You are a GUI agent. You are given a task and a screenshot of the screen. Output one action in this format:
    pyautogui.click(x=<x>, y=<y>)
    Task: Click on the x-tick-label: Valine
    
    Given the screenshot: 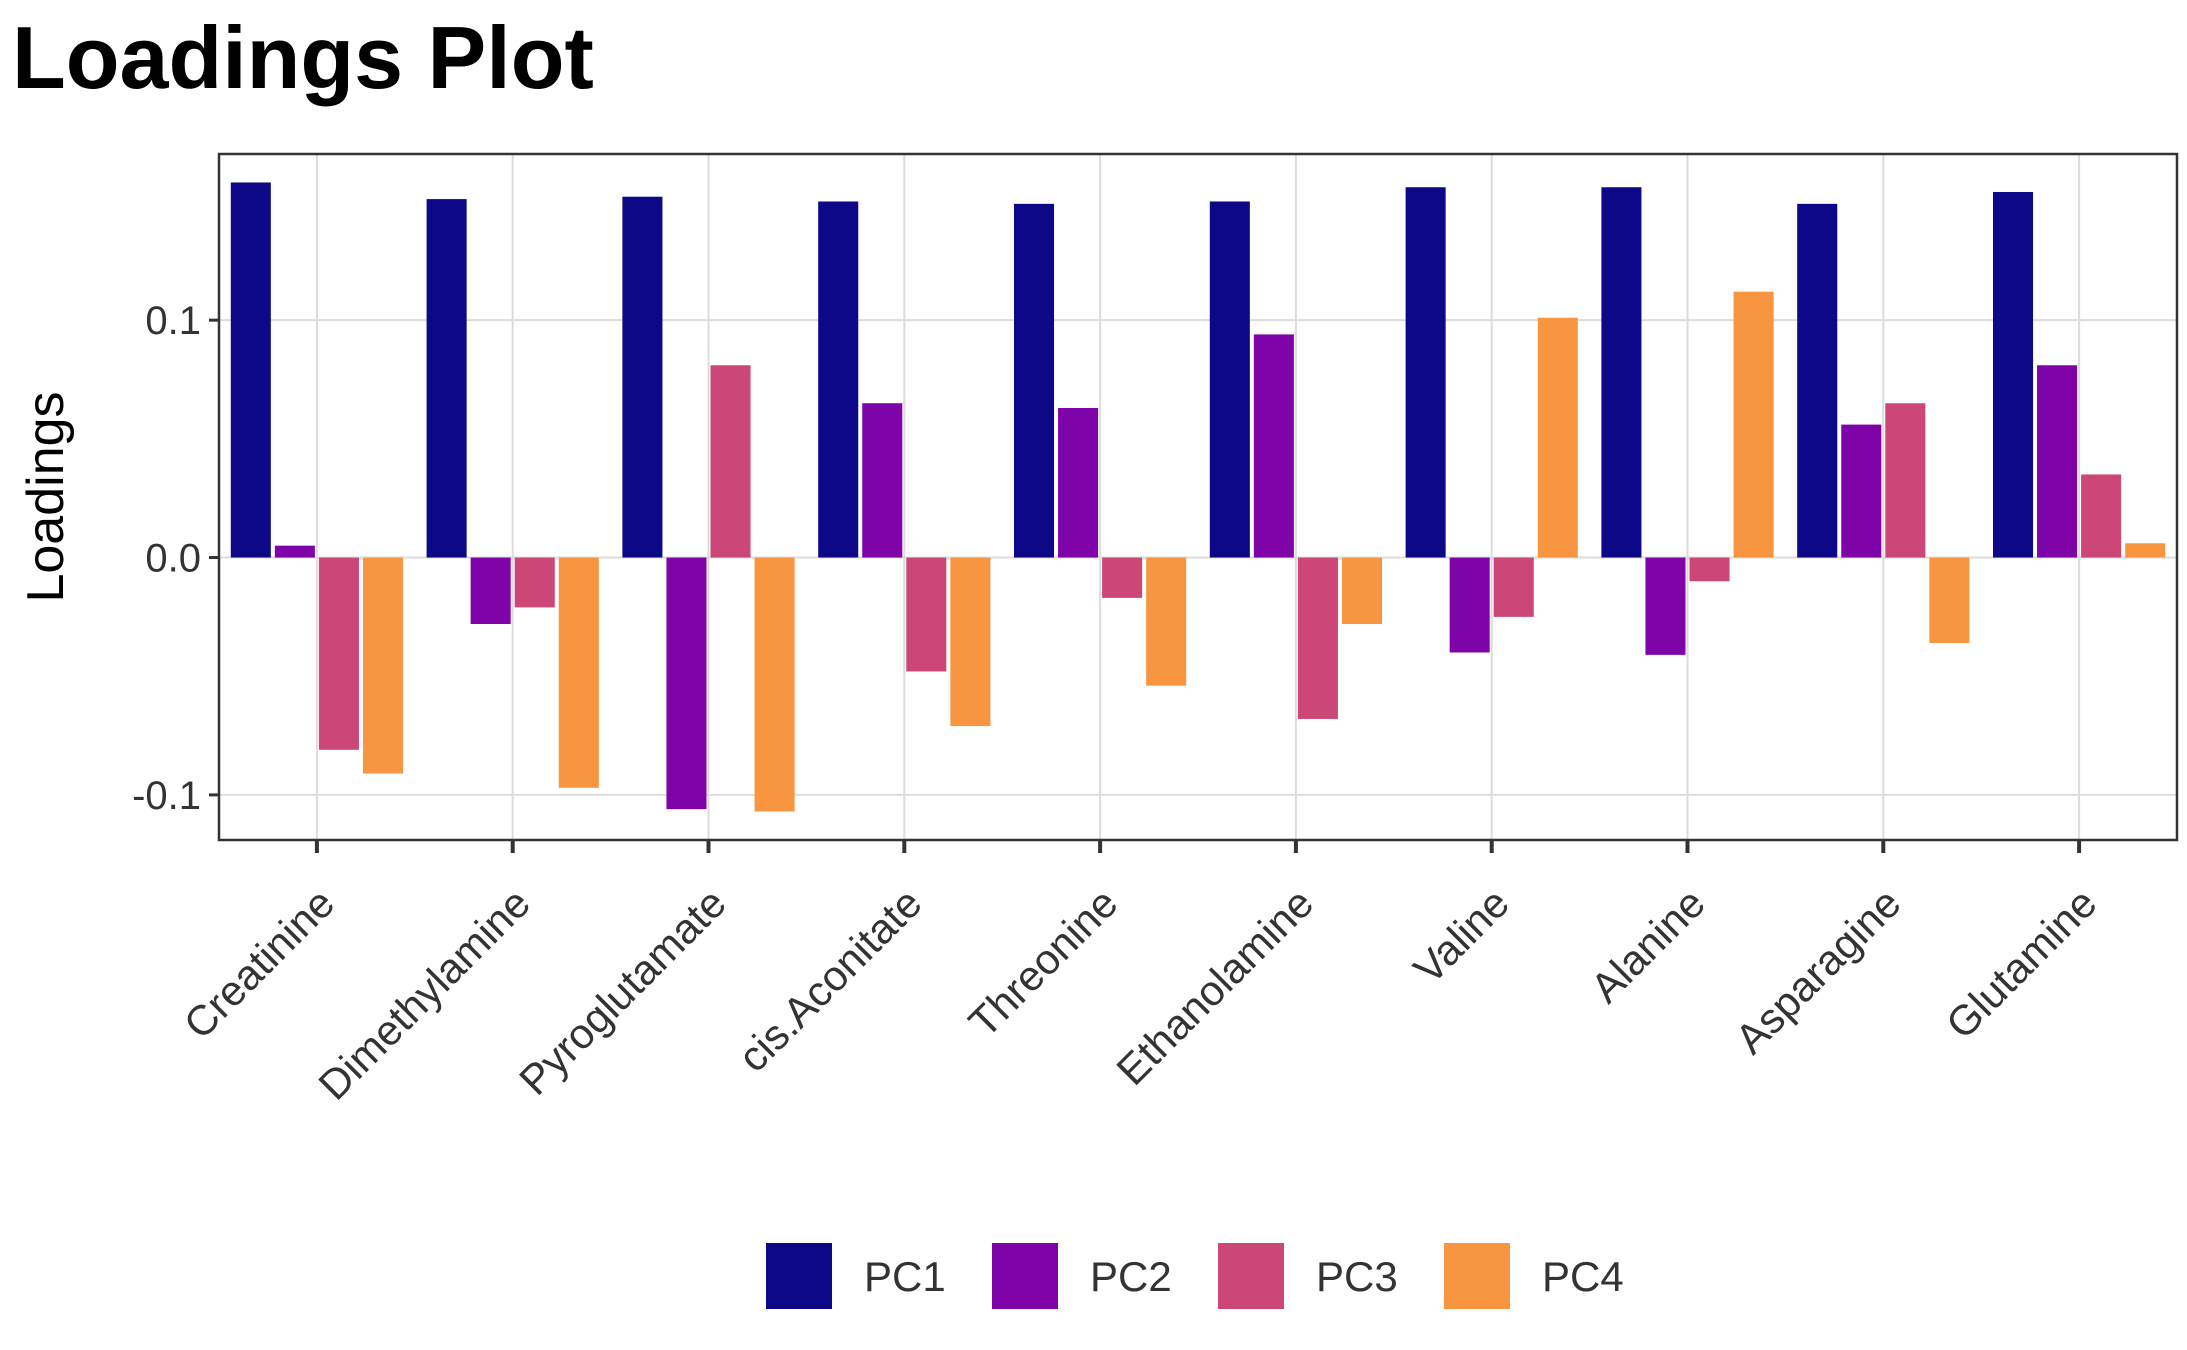 What is the action you would take?
    pyautogui.click(x=1461, y=936)
    